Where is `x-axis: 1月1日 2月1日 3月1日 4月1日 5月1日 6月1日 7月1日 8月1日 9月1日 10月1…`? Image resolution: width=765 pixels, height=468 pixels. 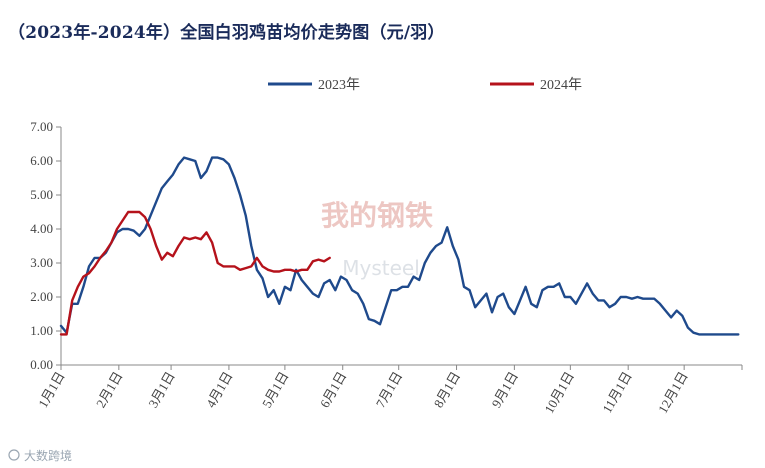 x-axis: 1月1日 2月1日 3月1日 4月1日 5月1日 6月1日 7月1日 8月1日 9月1日 10月1… is located at coordinates (389, 390).